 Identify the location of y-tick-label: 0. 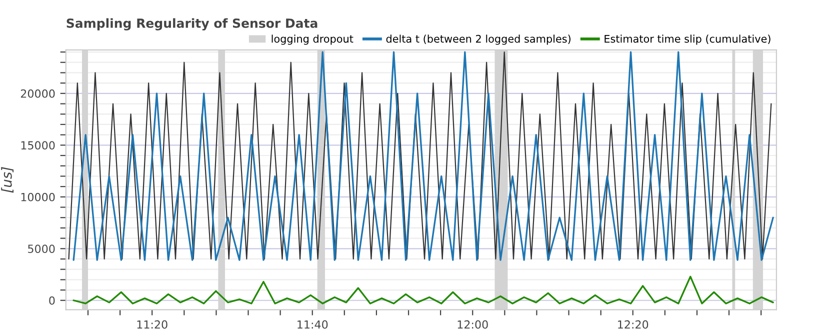
(52, 300).